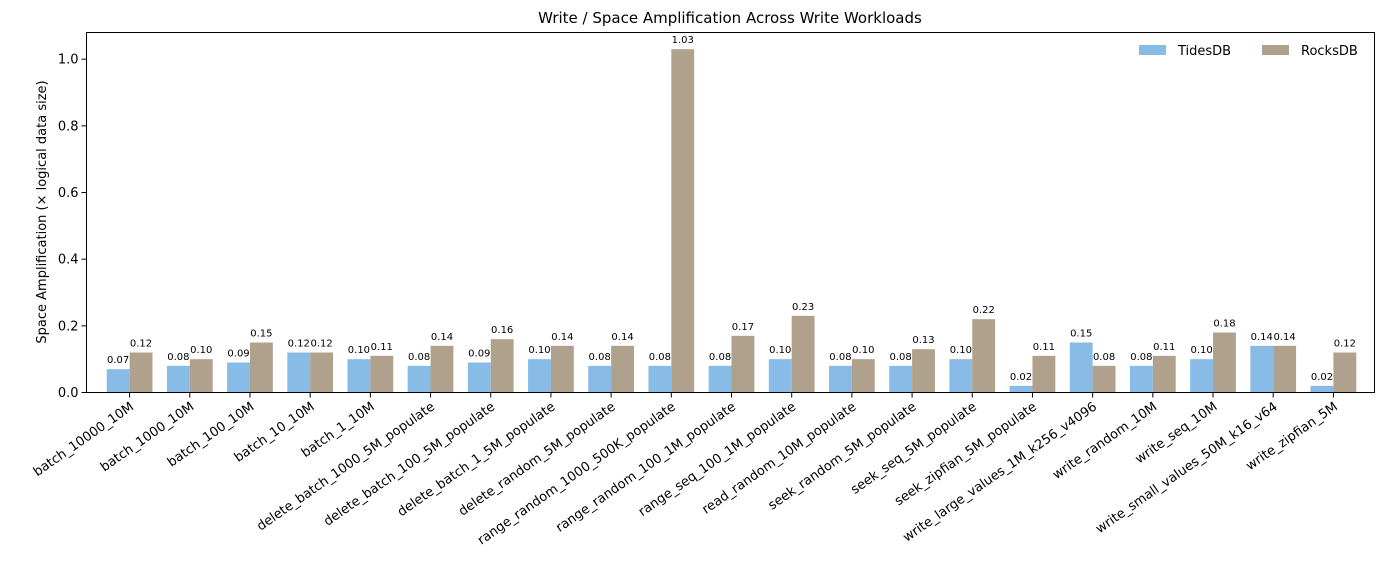 This screenshot has height=570, width=1384. Describe the element at coordinates (1224, 324) in the screenshot. I see `data-label-rocksdb-18: 0.18` at that location.